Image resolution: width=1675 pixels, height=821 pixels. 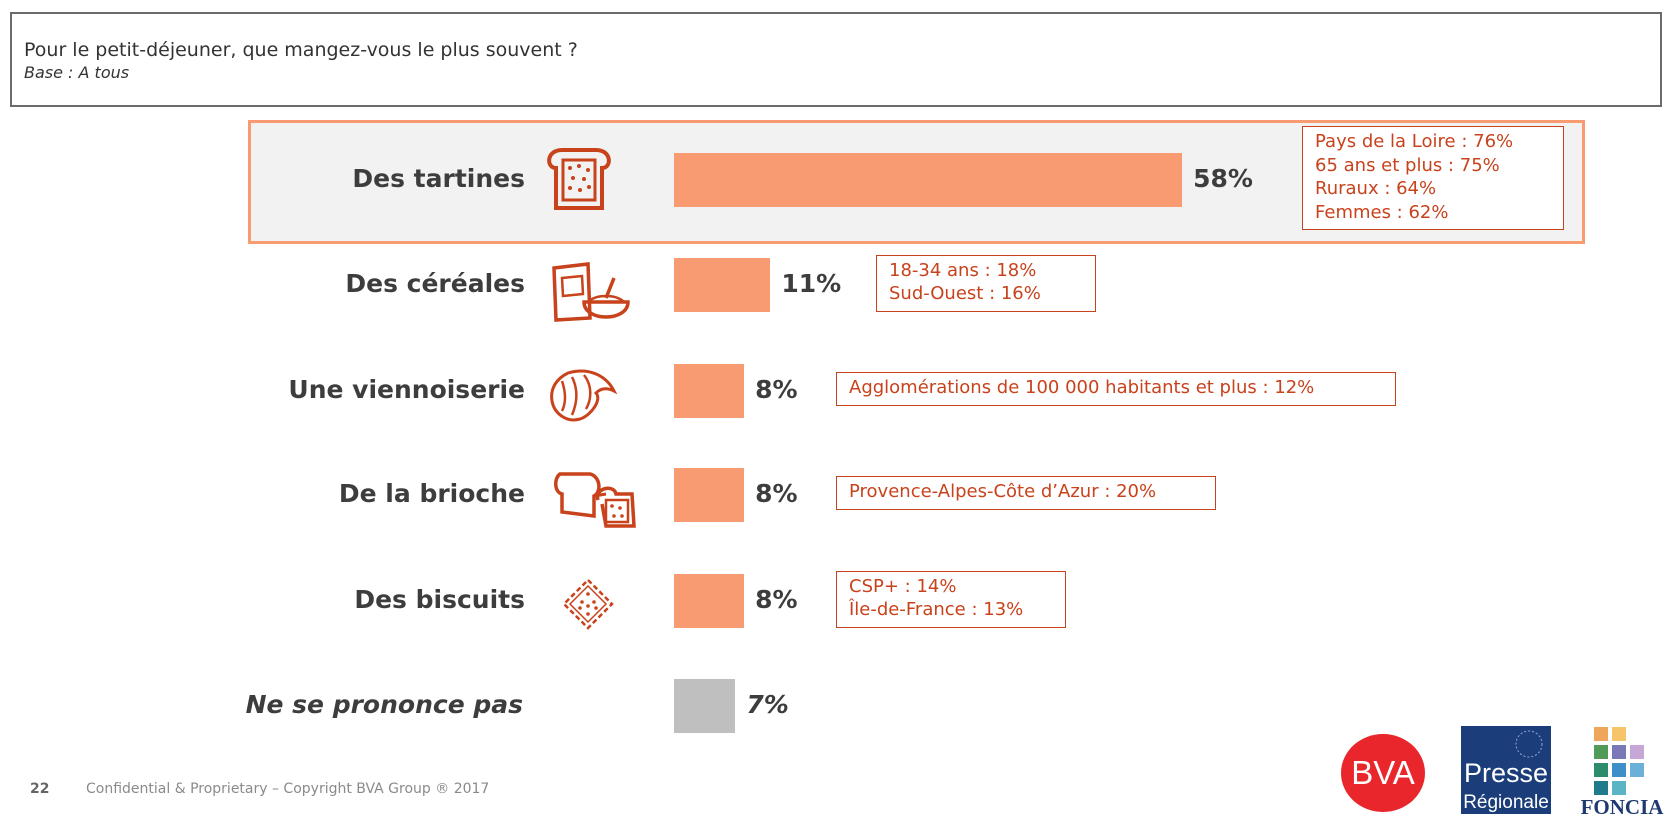 I want to click on subgroup-line: 65 ans et plus : 75%, so click(x=1407, y=165).